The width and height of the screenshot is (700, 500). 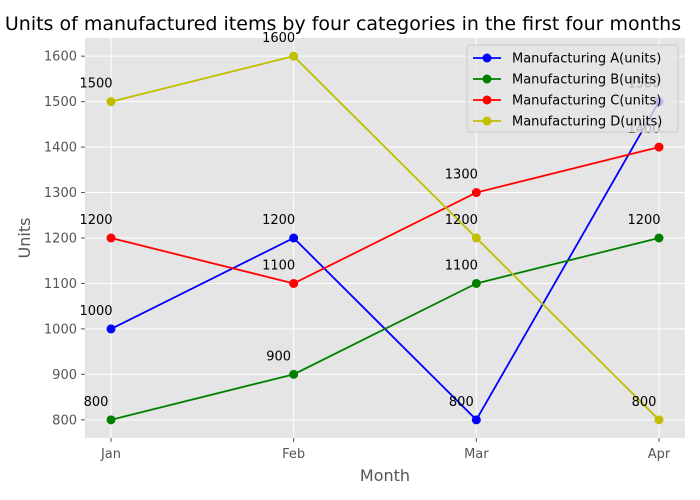 I want to click on data-label: 1300, so click(x=461, y=175).